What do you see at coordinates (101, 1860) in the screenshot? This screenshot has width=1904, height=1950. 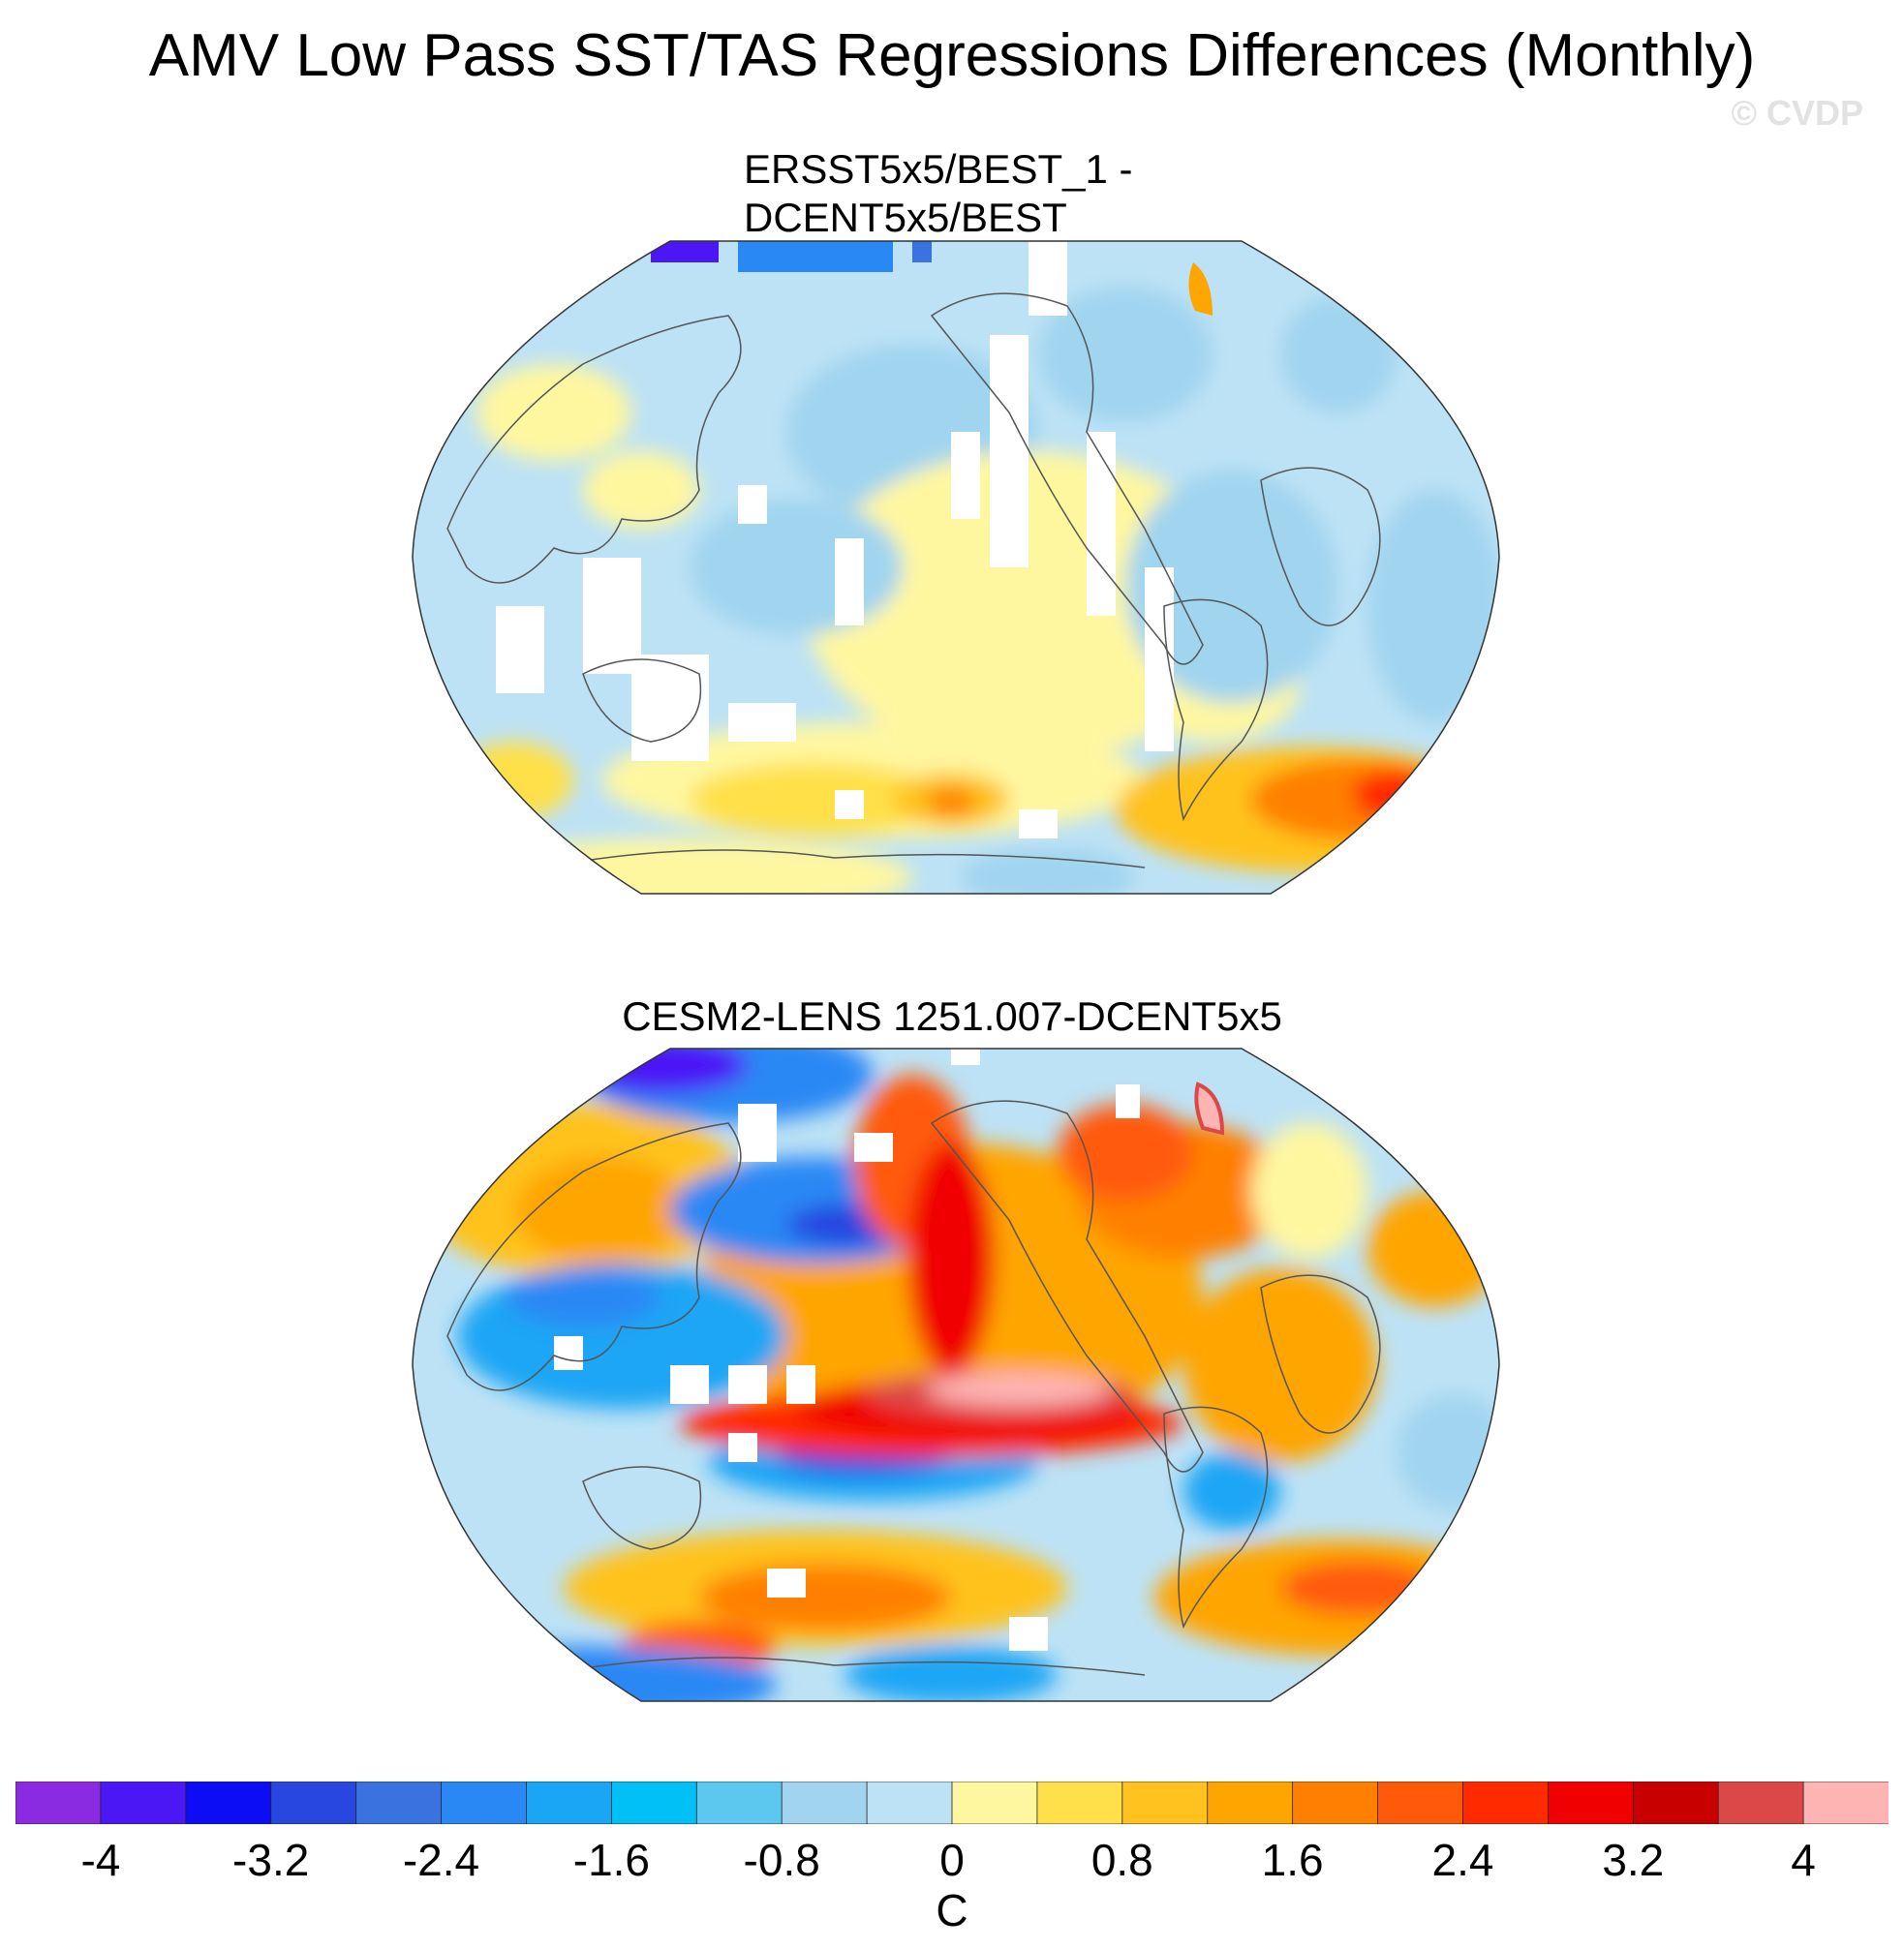 I see `colorbar-tick-label: -4` at bounding box center [101, 1860].